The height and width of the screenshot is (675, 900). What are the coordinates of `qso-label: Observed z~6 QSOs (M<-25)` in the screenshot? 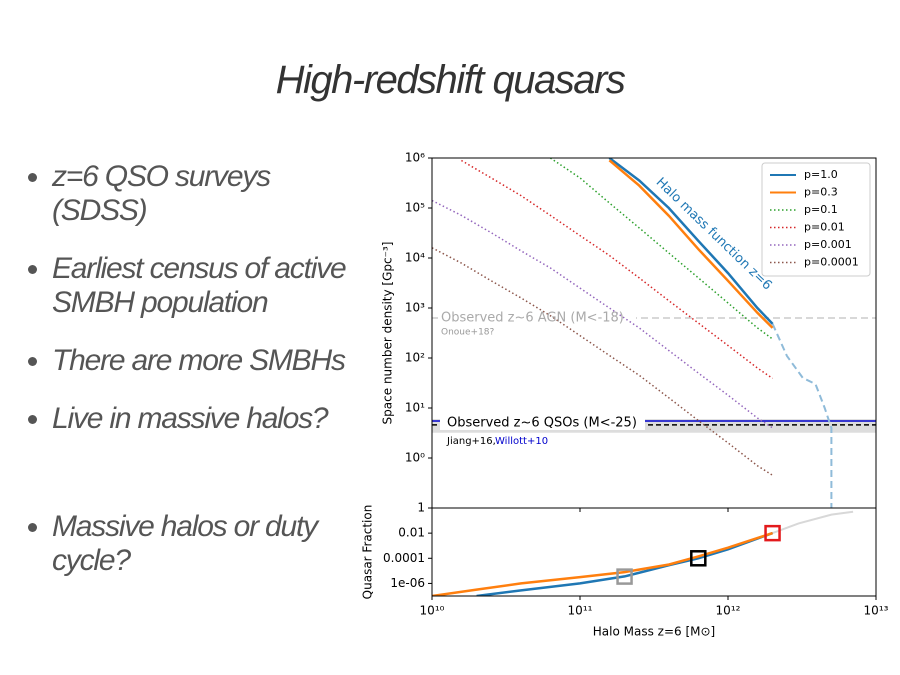 It's located at (542, 422).